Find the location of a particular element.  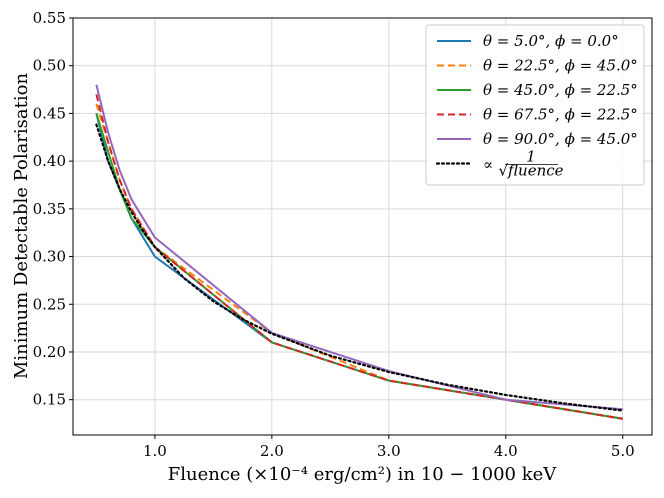

x-tick-label: 1.0 is located at coordinates (155, 451).